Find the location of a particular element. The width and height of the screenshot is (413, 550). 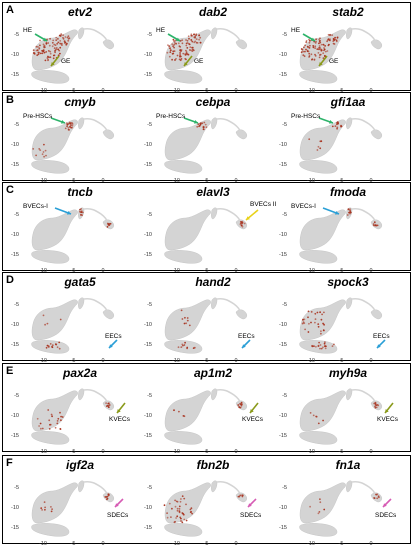

umap-plot-elavl3: elavl3 -5 -10 -15 -10 -5 0 BVECs II is located at coordinates (210, 229).